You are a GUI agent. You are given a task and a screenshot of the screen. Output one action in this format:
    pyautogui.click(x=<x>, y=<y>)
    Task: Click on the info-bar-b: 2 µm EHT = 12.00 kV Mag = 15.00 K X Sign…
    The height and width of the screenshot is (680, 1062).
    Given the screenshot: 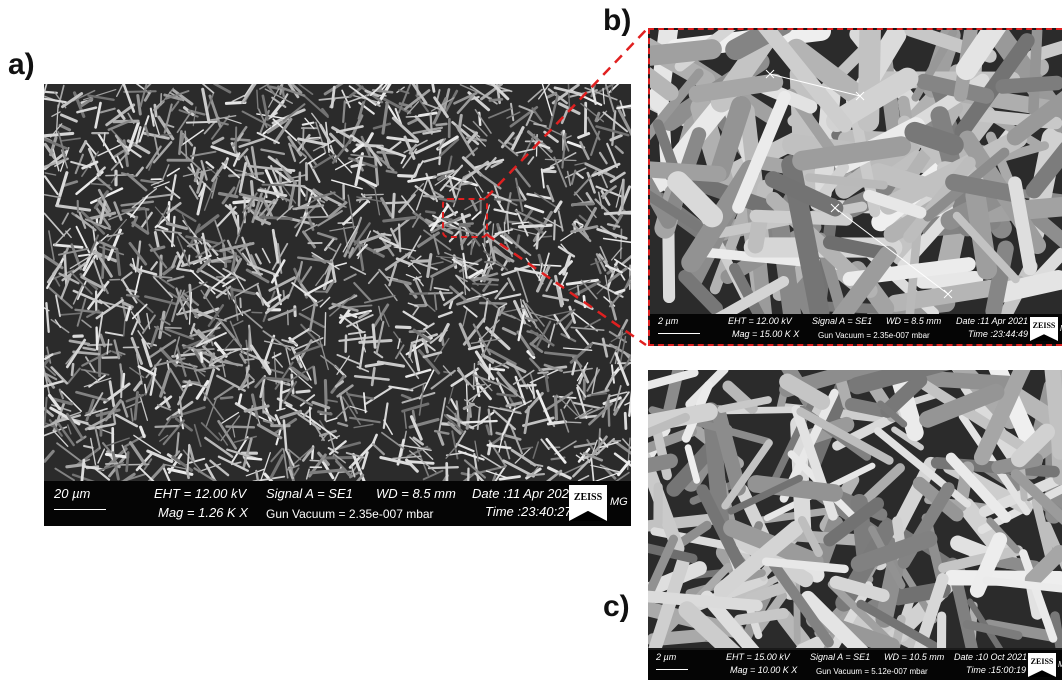 What is the action you would take?
    pyautogui.click(x=856, y=329)
    